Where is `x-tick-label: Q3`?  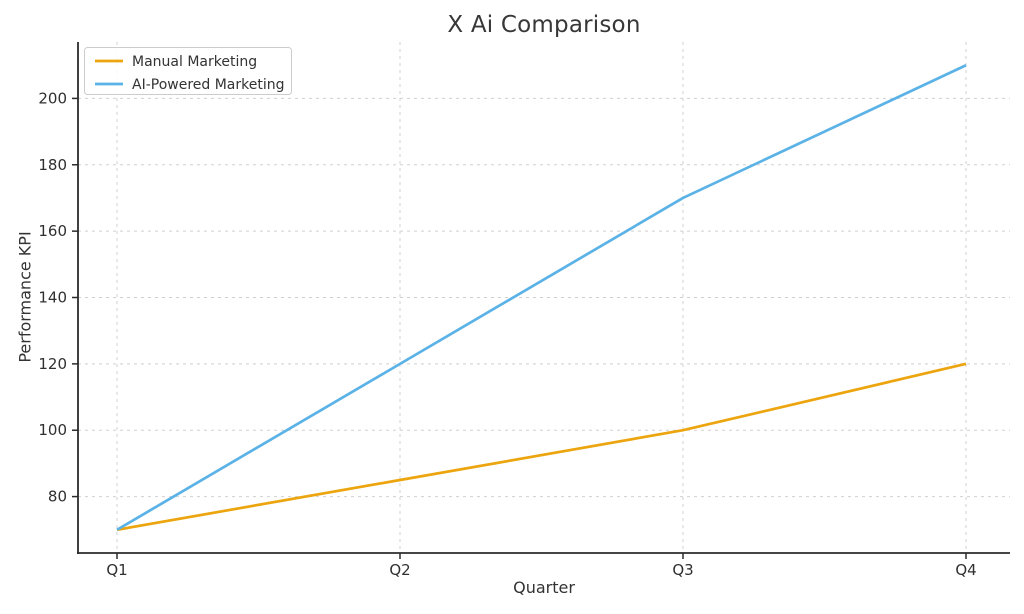 x-tick-label: Q3 is located at coordinates (682, 570).